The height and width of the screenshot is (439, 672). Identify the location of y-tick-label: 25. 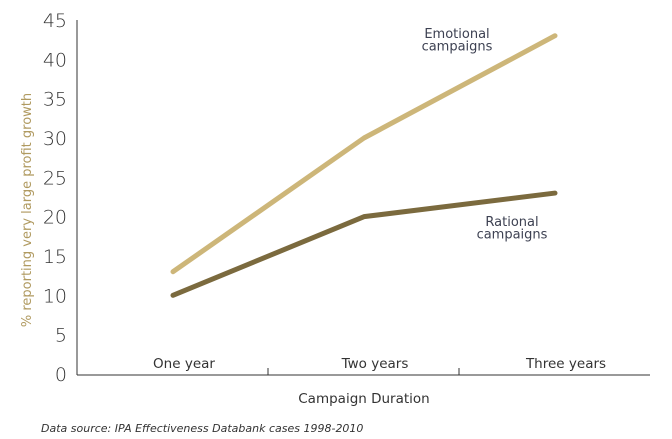
(55, 178).